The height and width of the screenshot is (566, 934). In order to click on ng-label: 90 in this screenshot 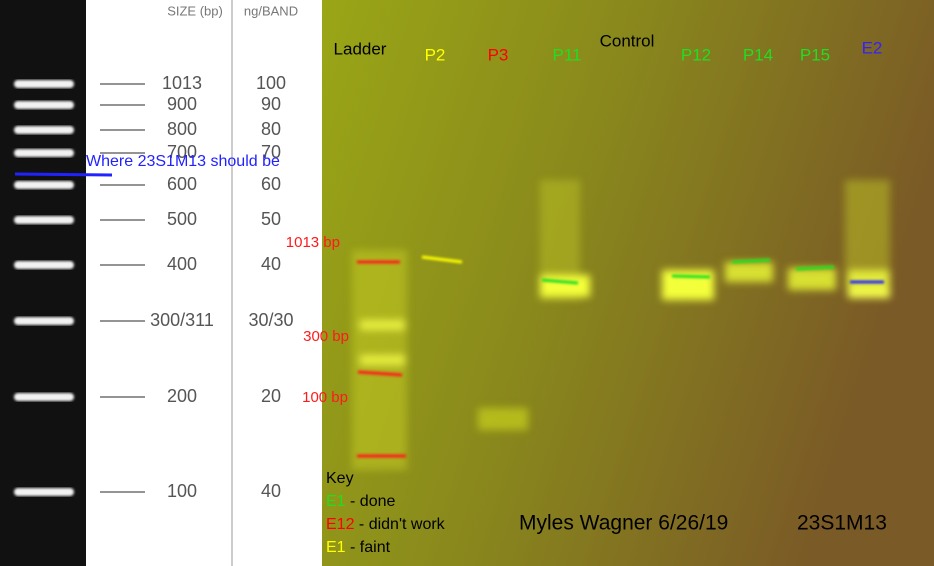, I will do `click(271, 104)`.